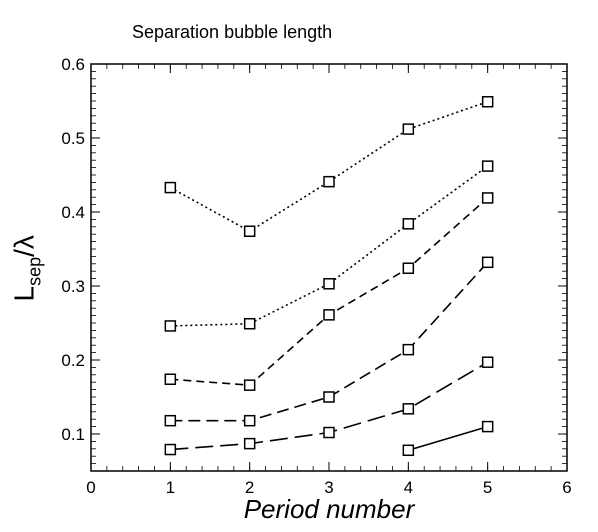  I want to click on x-tick-label: 2, so click(249, 487).